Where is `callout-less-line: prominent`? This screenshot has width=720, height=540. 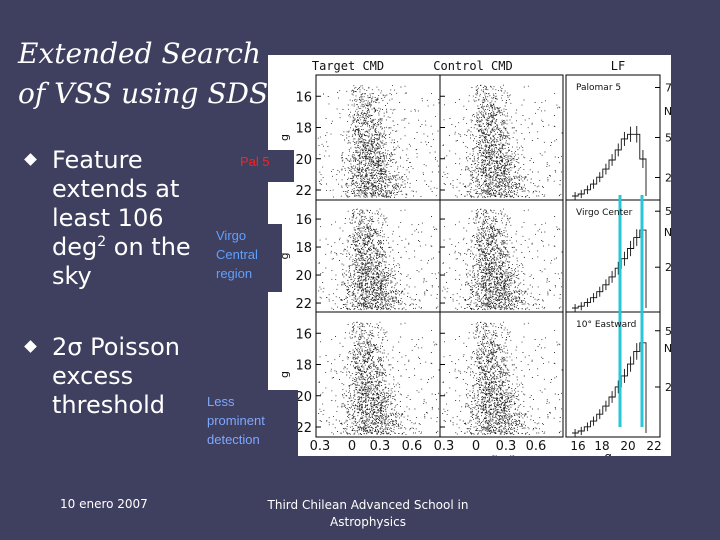 callout-less-line: prominent is located at coordinates (236, 420).